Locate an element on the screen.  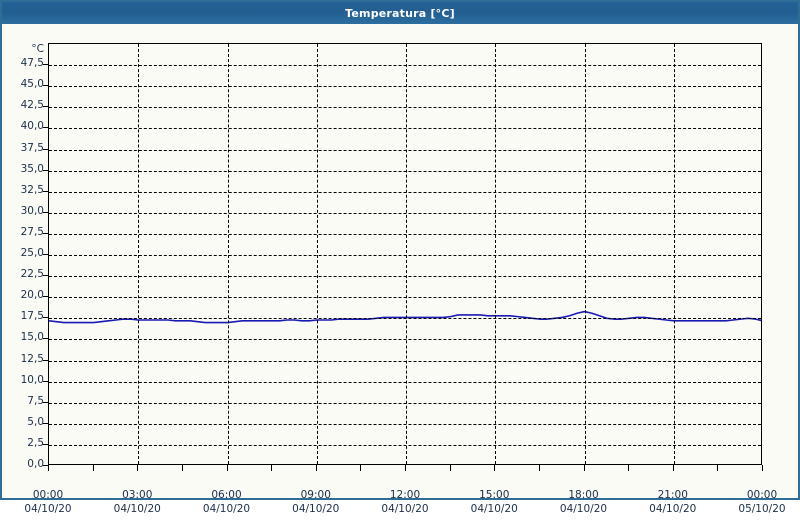
y-tick-label: 45,0 is located at coordinates (32, 84).